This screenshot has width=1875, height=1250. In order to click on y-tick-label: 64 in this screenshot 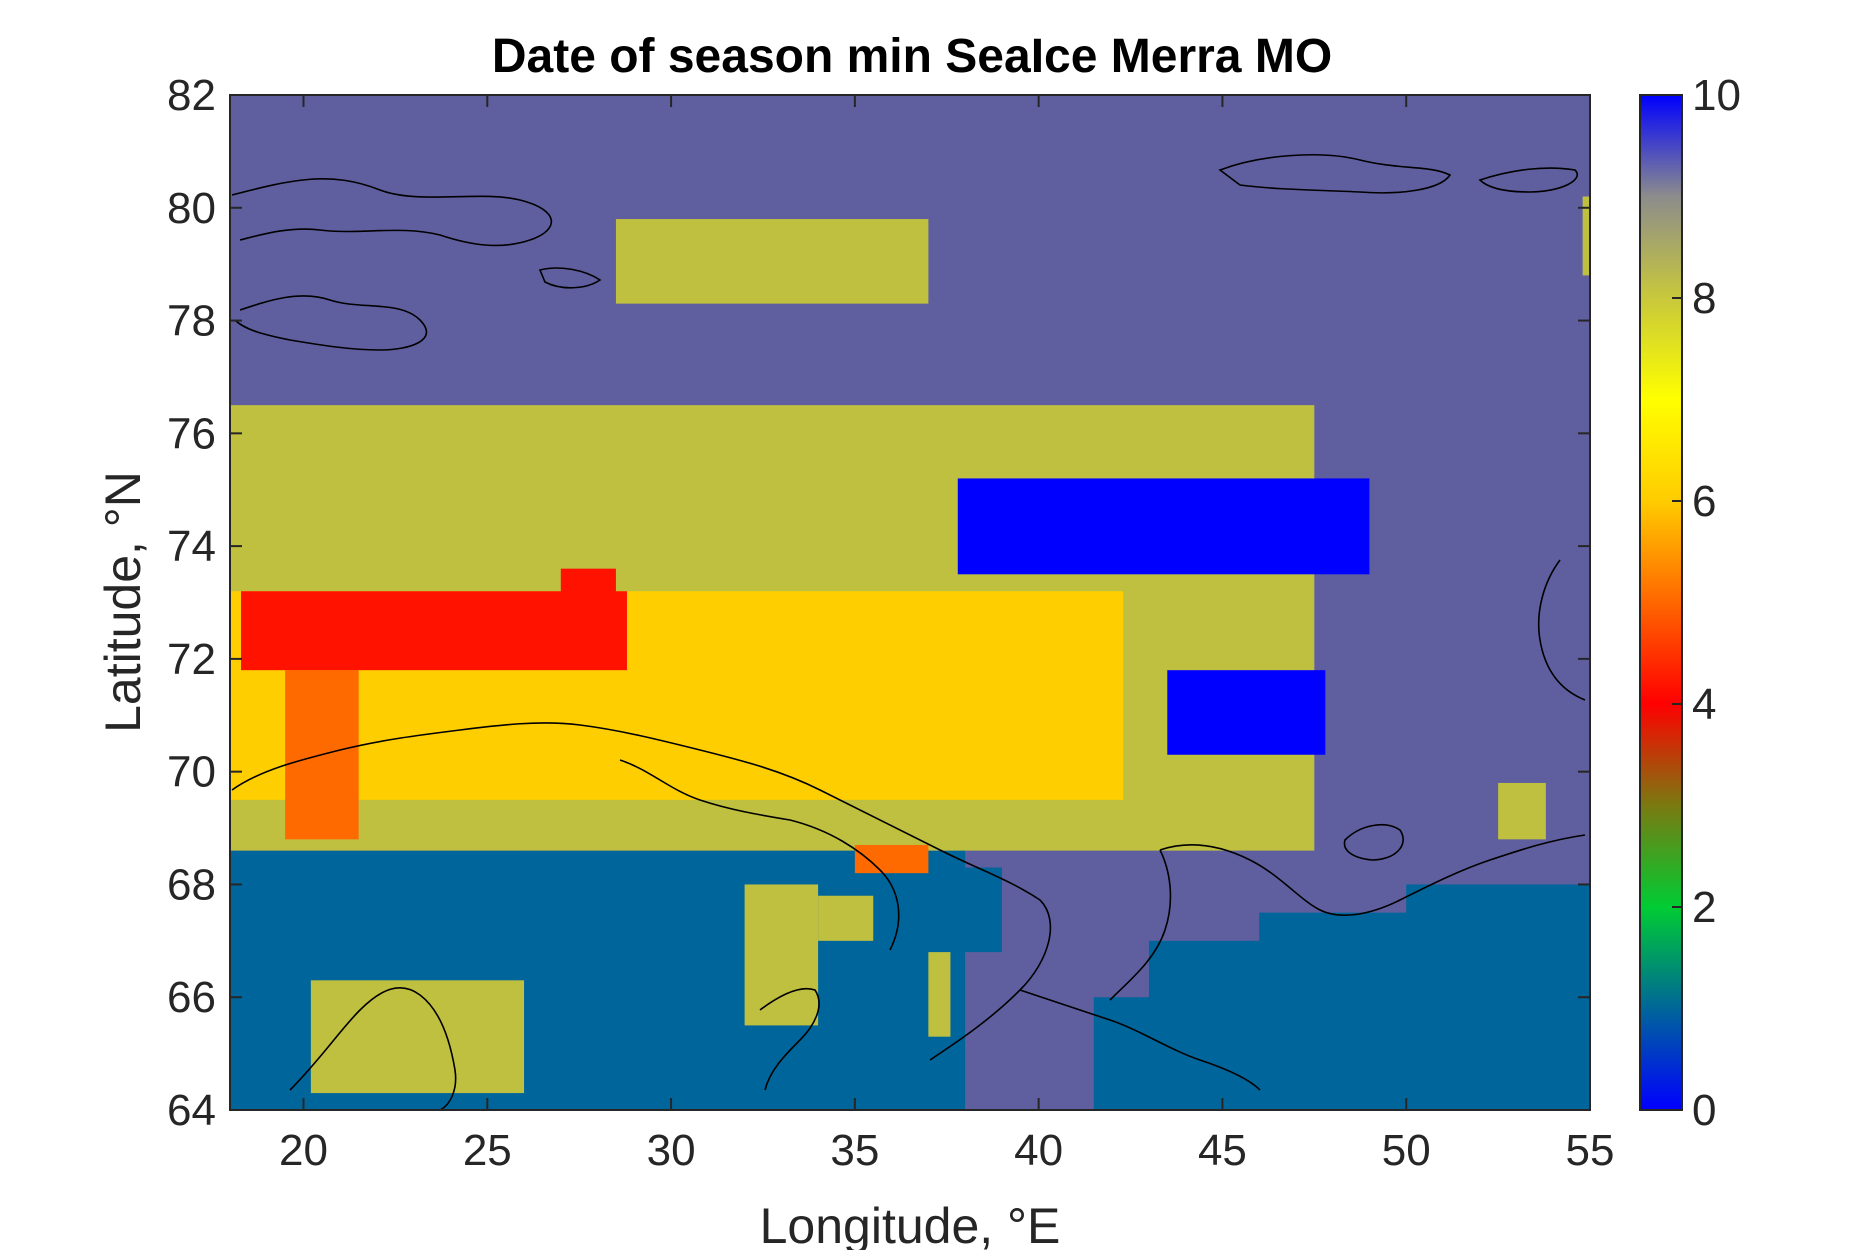, I will do `click(191, 1110)`.